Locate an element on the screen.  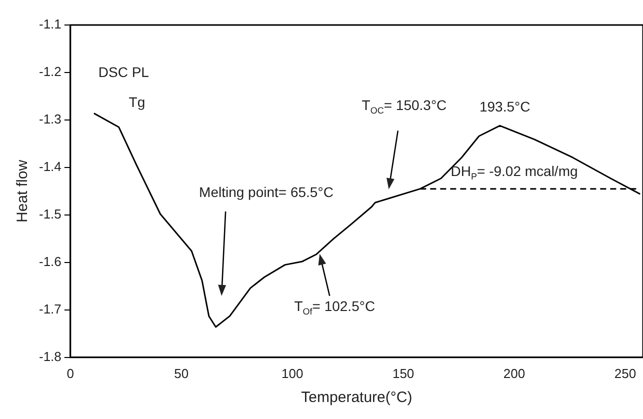
x-tick-label: 50 is located at coordinates (181, 373).